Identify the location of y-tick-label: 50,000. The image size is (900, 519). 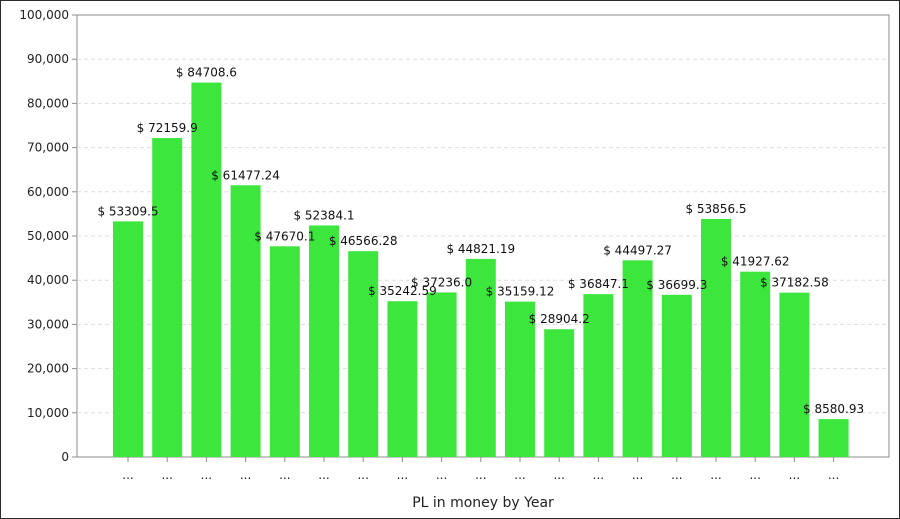
(48, 236).